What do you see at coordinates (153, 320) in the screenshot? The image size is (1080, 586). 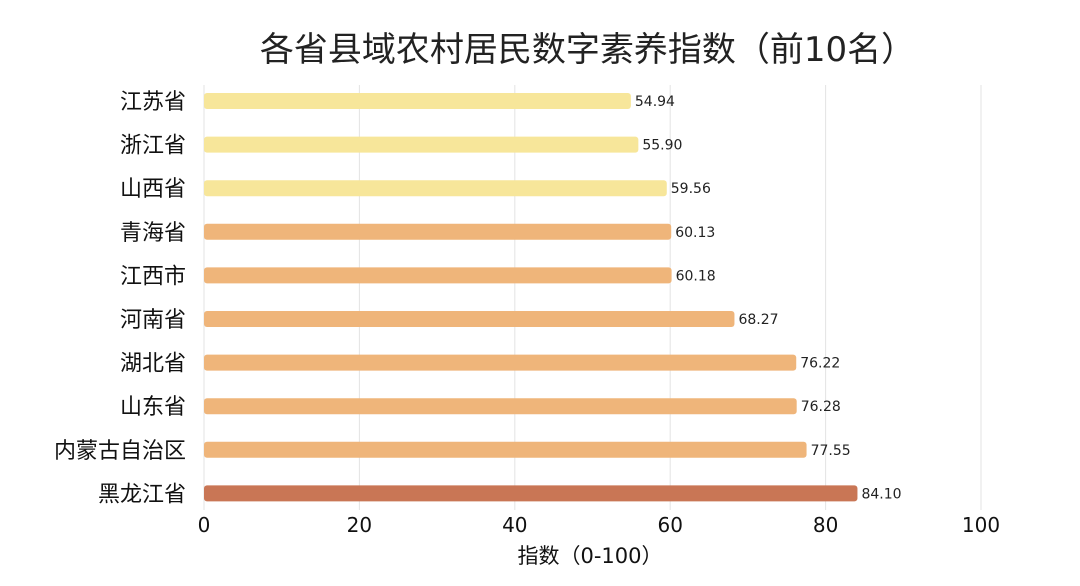 I see `category-label: 河南省` at bounding box center [153, 320].